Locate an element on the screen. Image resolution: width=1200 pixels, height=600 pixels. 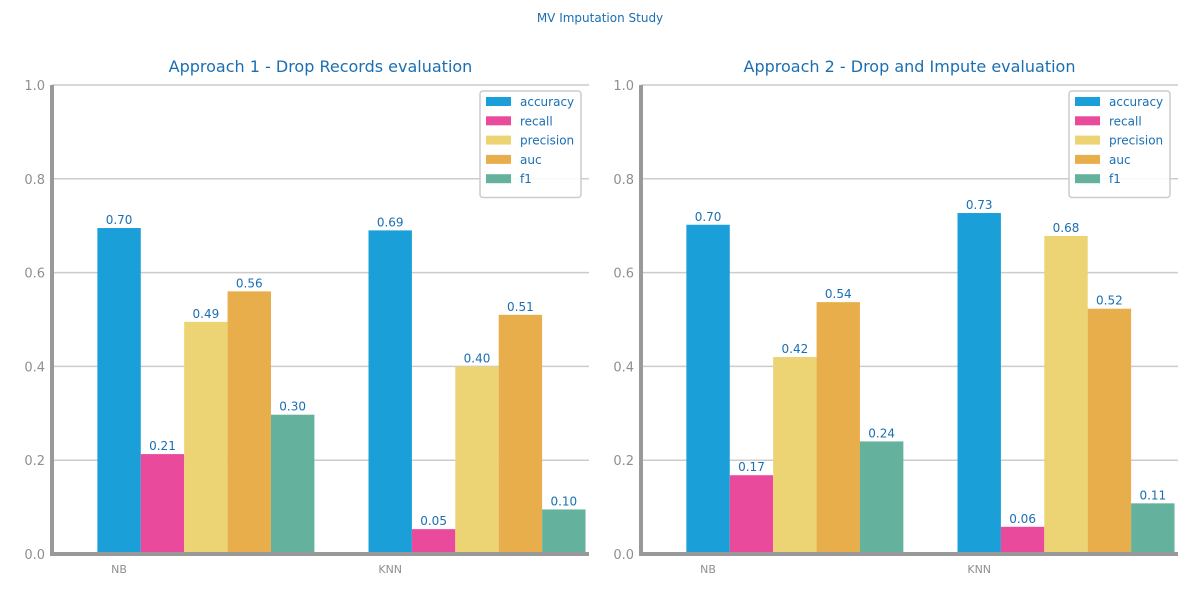
bar-value-label: 0.51 is located at coordinates (520, 307).